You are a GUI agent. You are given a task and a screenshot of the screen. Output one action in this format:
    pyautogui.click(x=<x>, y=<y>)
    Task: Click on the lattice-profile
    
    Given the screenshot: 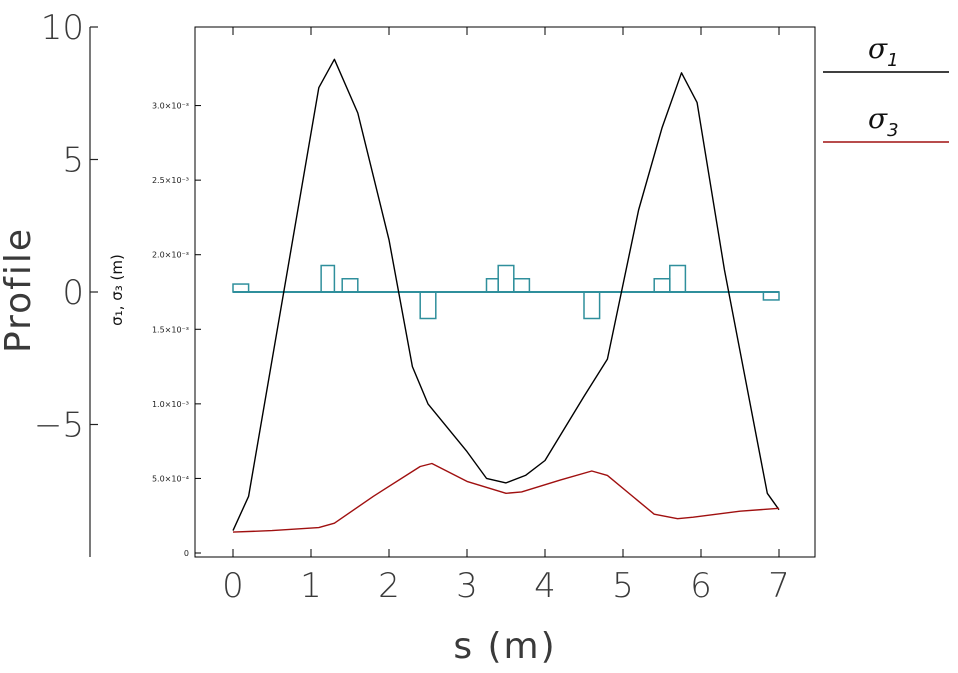 What is the action you would take?
    pyautogui.click(x=506, y=292)
    